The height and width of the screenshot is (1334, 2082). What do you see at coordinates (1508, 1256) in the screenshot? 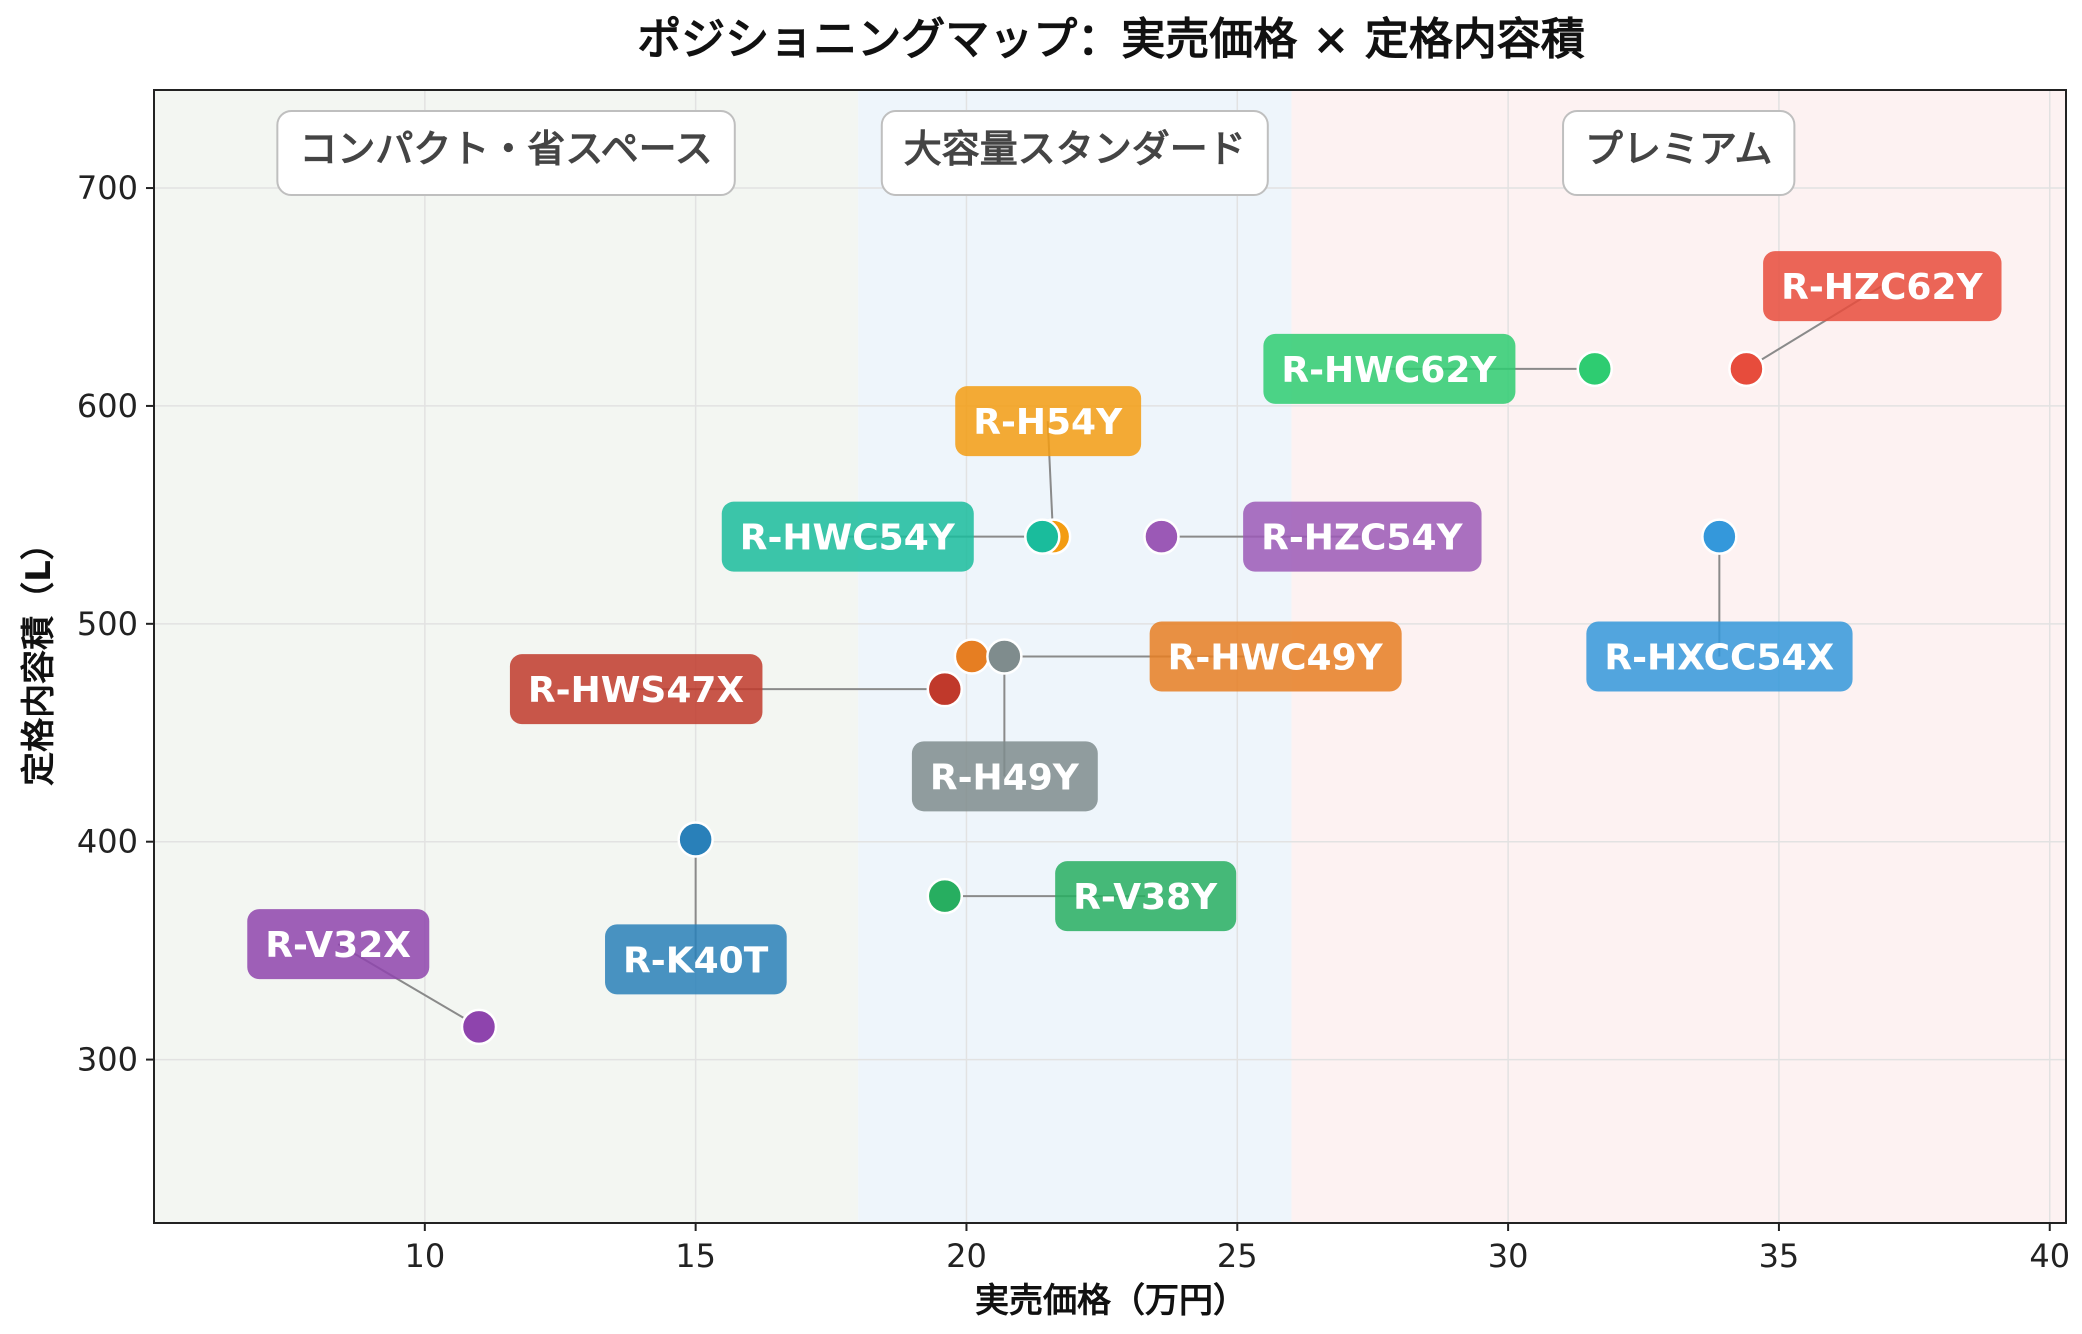
I see `x-tick-label: 30` at bounding box center [1508, 1256].